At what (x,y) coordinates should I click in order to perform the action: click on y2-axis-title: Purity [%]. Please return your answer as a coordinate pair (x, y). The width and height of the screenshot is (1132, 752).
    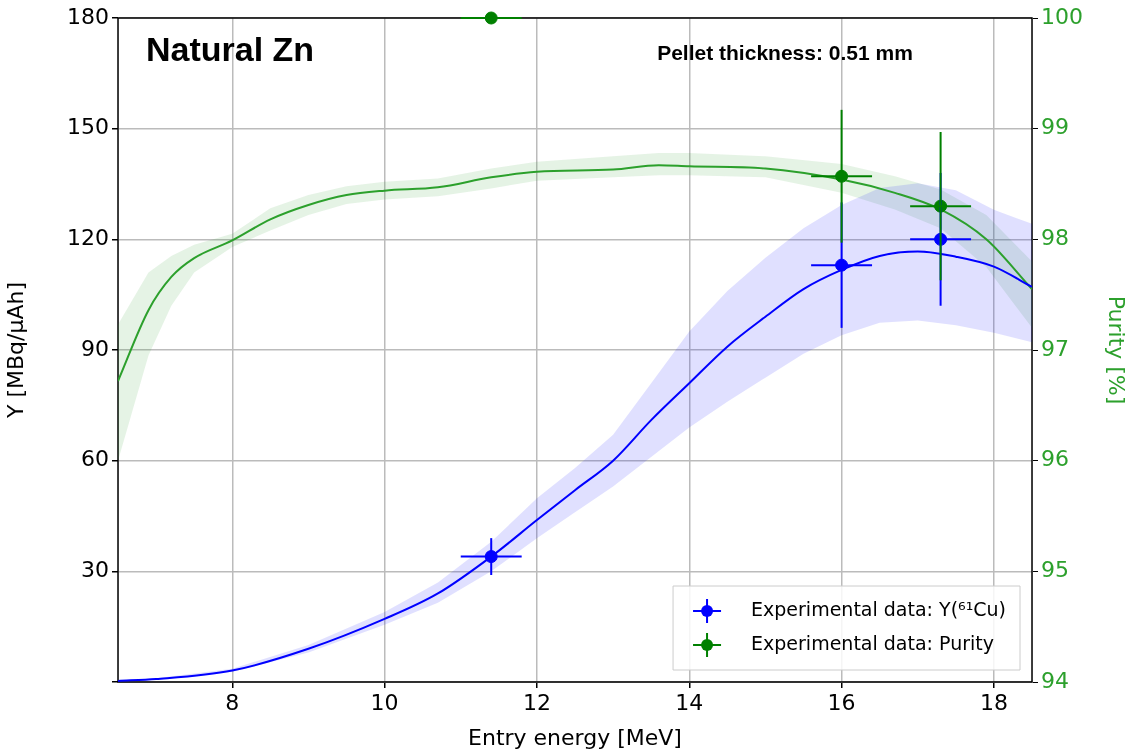
    Looking at the image, I should click on (1117, 350).